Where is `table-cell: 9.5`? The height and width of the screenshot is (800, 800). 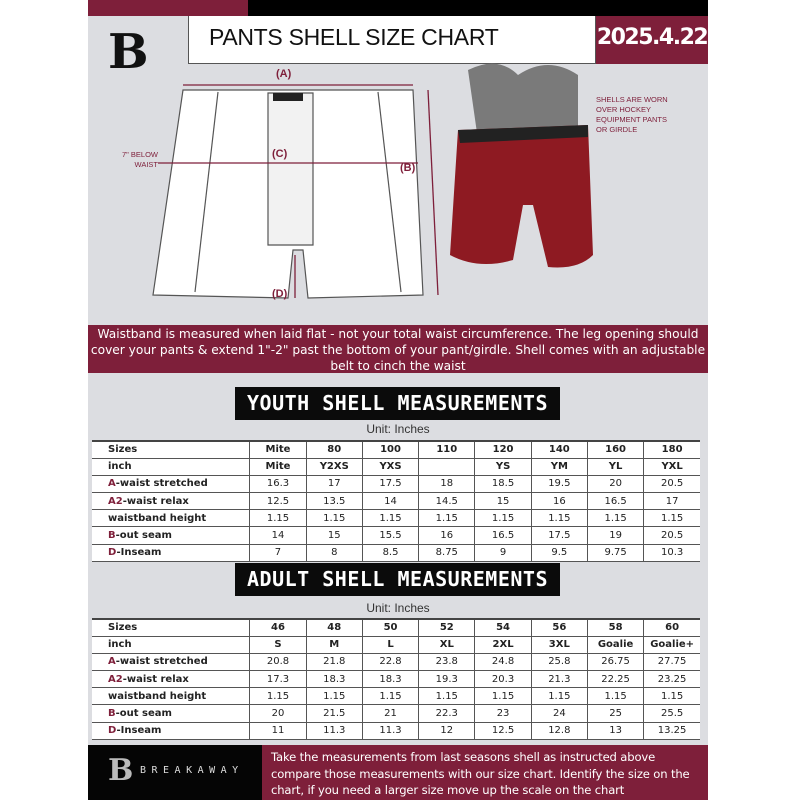 table-cell: 9.5 is located at coordinates (559, 553).